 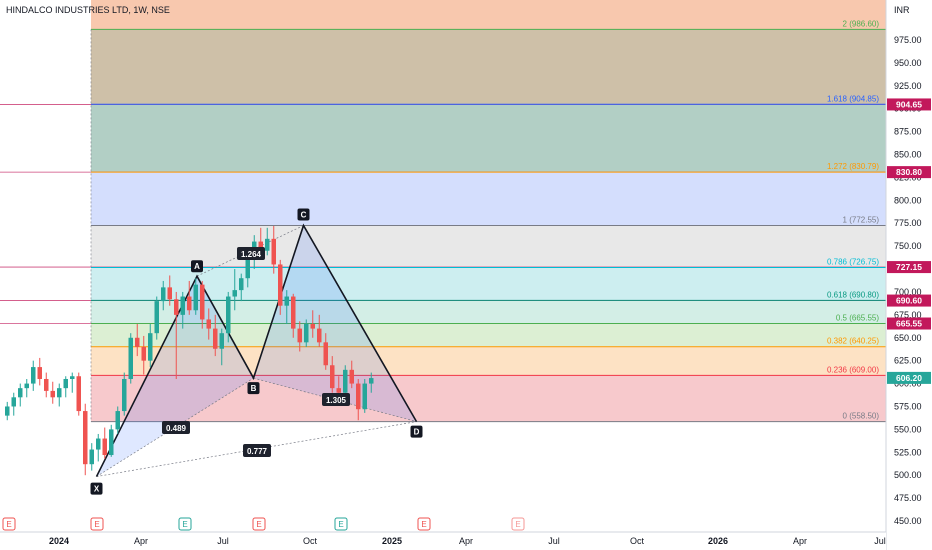 I want to click on price-tick: 475.00, so click(x=908, y=498).